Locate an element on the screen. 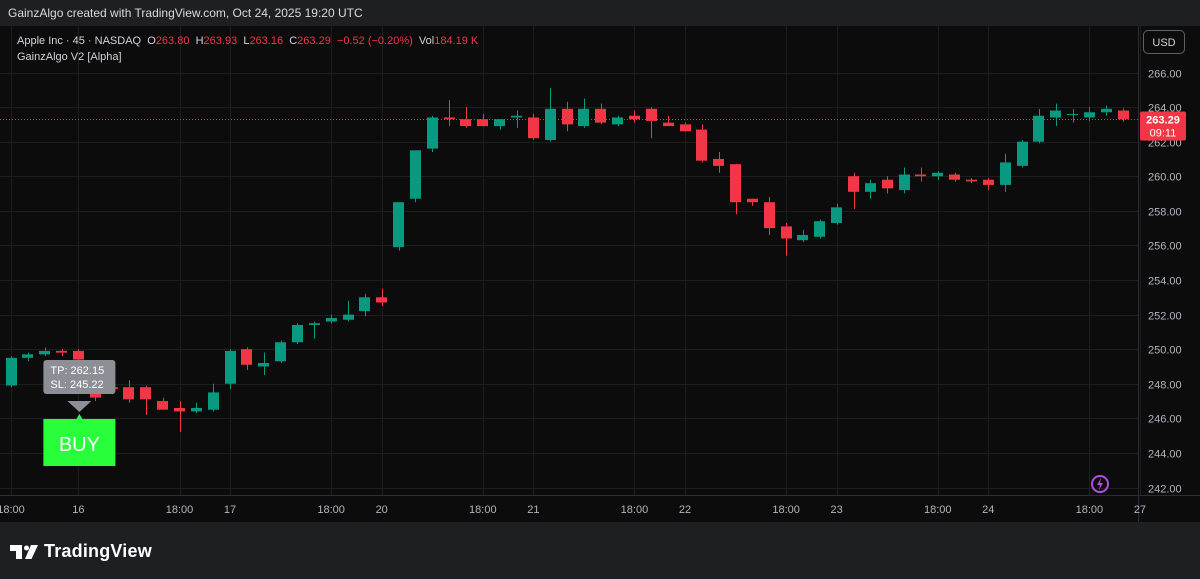 This screenshot has width=1200, height=579. price-tick-label: 254.00 is located at coordinates (1165, 282).